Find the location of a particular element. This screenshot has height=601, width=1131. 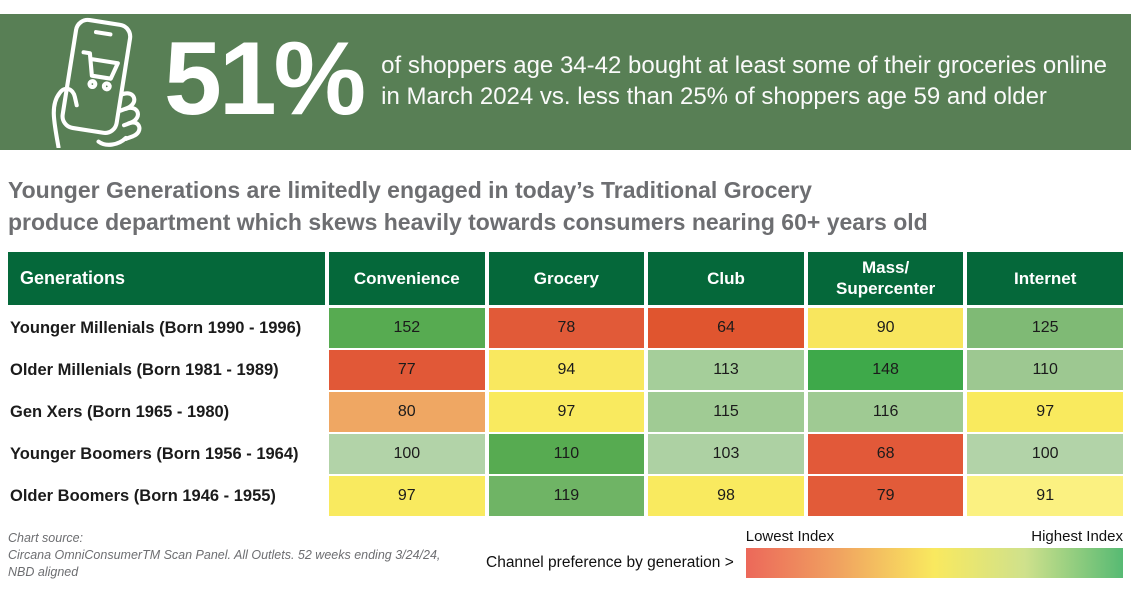

heatmap-cell: 80 is located at coordinates (407, 412).